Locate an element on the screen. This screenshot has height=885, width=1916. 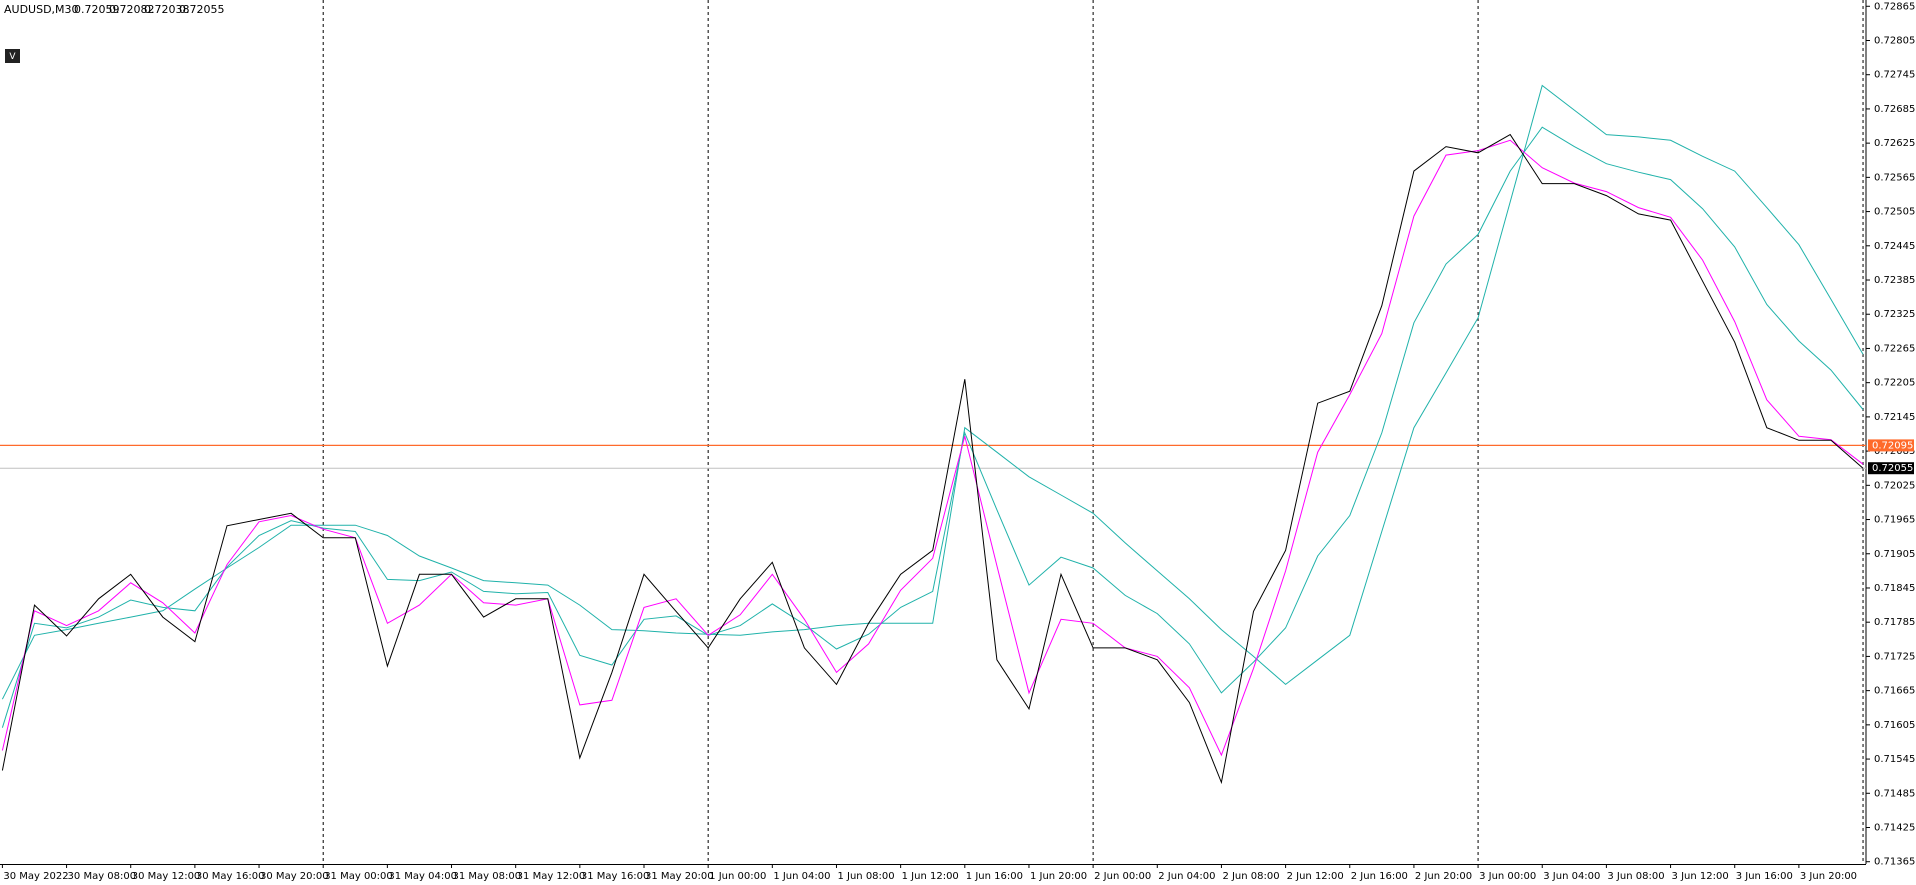
x-tick-label: 30 May 2022 is located at coordinates (35, 876).